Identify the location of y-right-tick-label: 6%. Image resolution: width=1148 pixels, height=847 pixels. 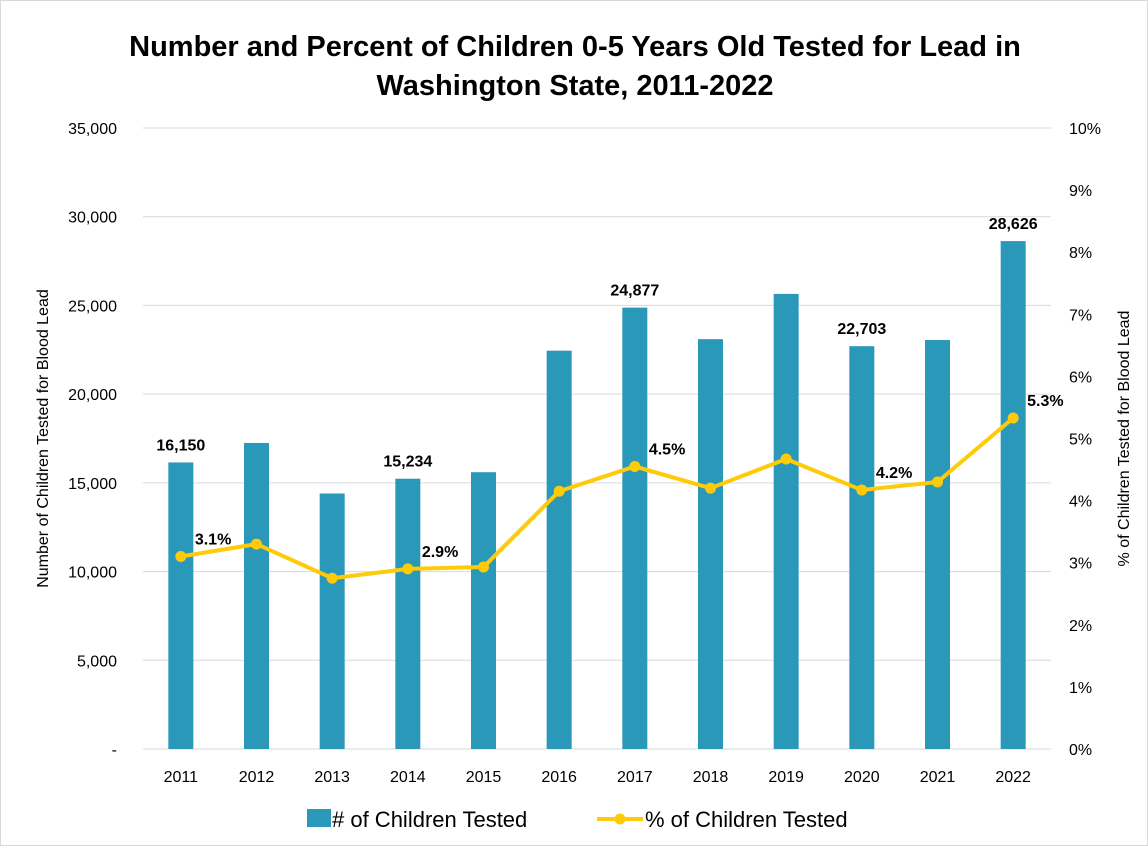
(1080, 377).